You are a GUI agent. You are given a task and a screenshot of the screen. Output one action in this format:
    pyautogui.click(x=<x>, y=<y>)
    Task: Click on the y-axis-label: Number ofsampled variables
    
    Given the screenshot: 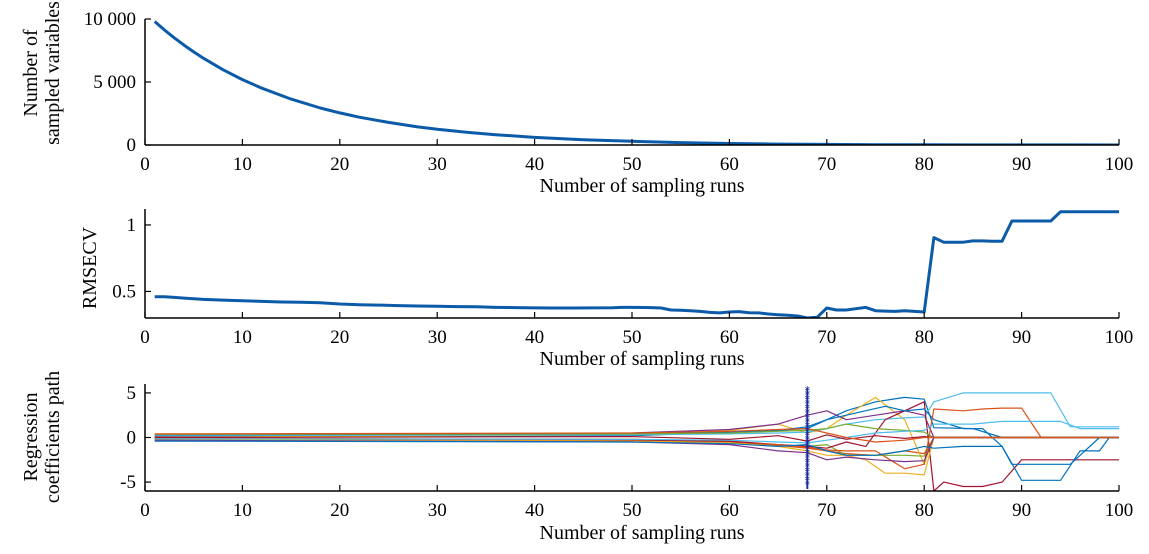 What is the action you would take?
    pyautogui.click(x=42, y=73)
    